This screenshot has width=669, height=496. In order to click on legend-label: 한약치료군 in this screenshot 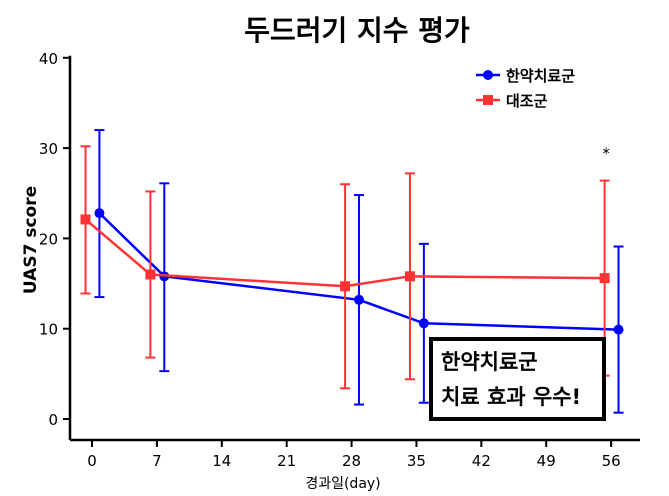, I will do `click(540, 76)`.